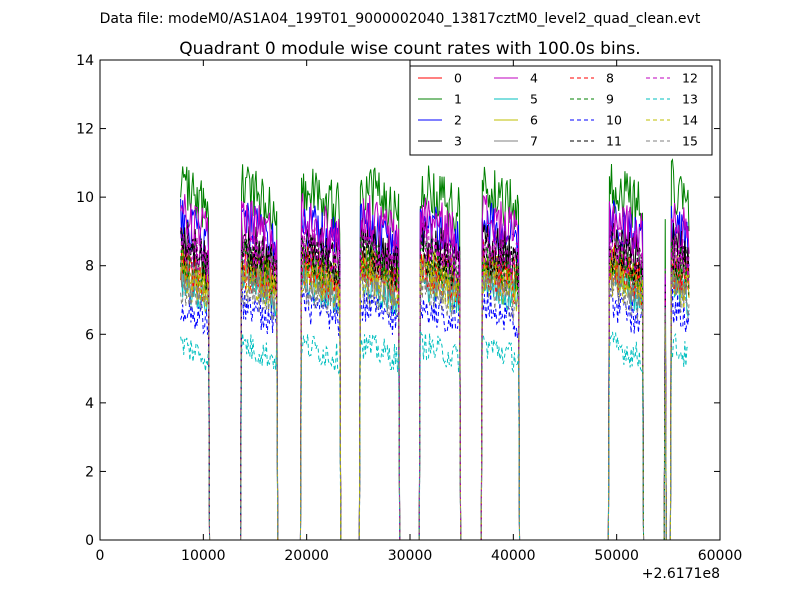 The height and width of the screenshot is (600, 800). I want to click on legend-label-14: 14, so click(690, 120).